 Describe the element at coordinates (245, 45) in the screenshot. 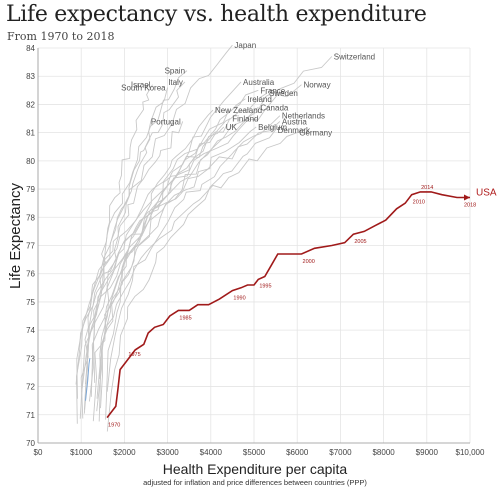

I see `country-label: Japan` at that location.